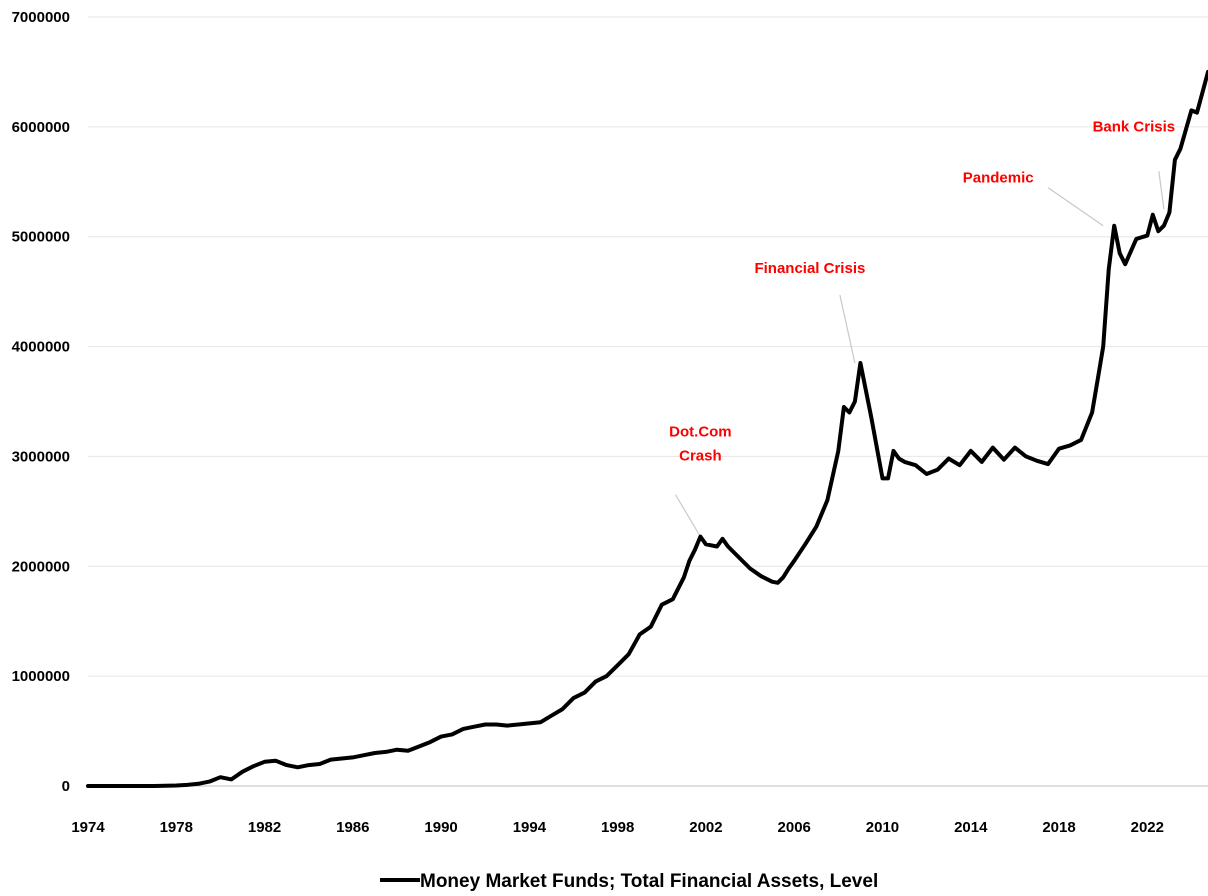 The width and height of the screenshot is (1208, 896). I want to click on x-tick-label: 2014, so click(971, 827).